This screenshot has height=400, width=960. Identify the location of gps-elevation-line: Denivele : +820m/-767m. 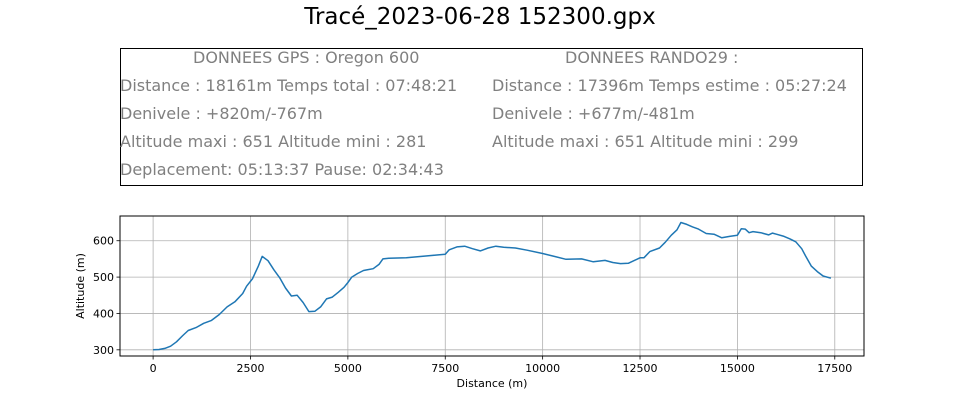
(221, 113).